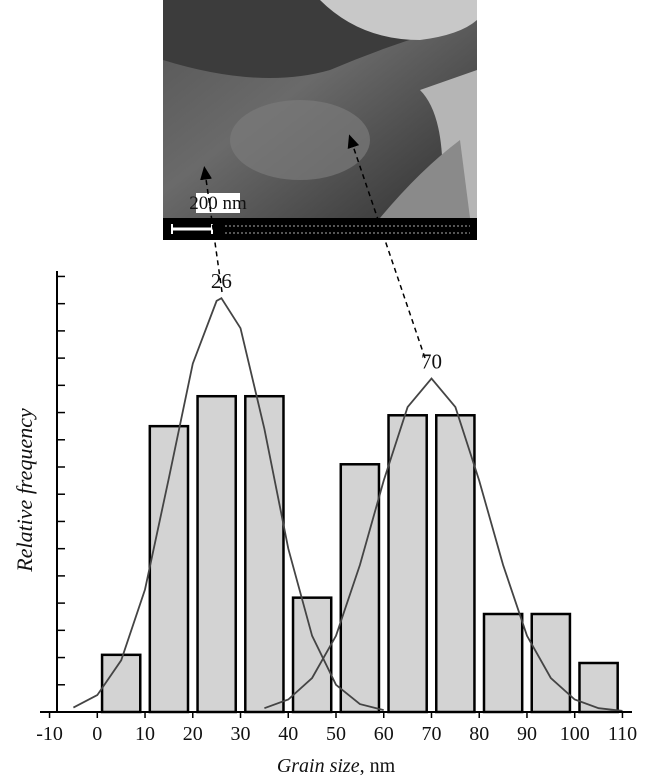 The image size is (648, 778). Describe the element at coordinates (288, 734) in the screenshot. I see `x-tick-label: 40` at that location.